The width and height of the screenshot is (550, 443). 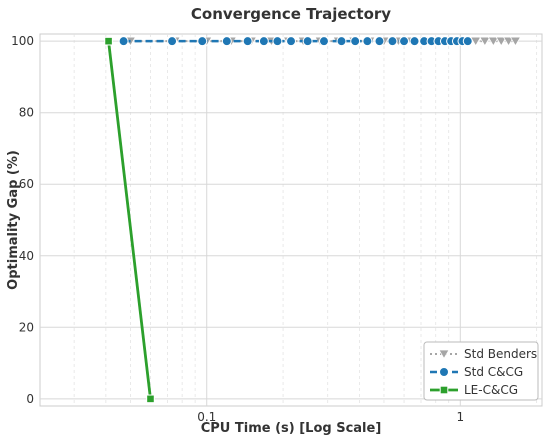 What do you see at coordinates (26, 327) in the screenshot?
I see `y-tick-label: 20` at bounding box center [26, 327].